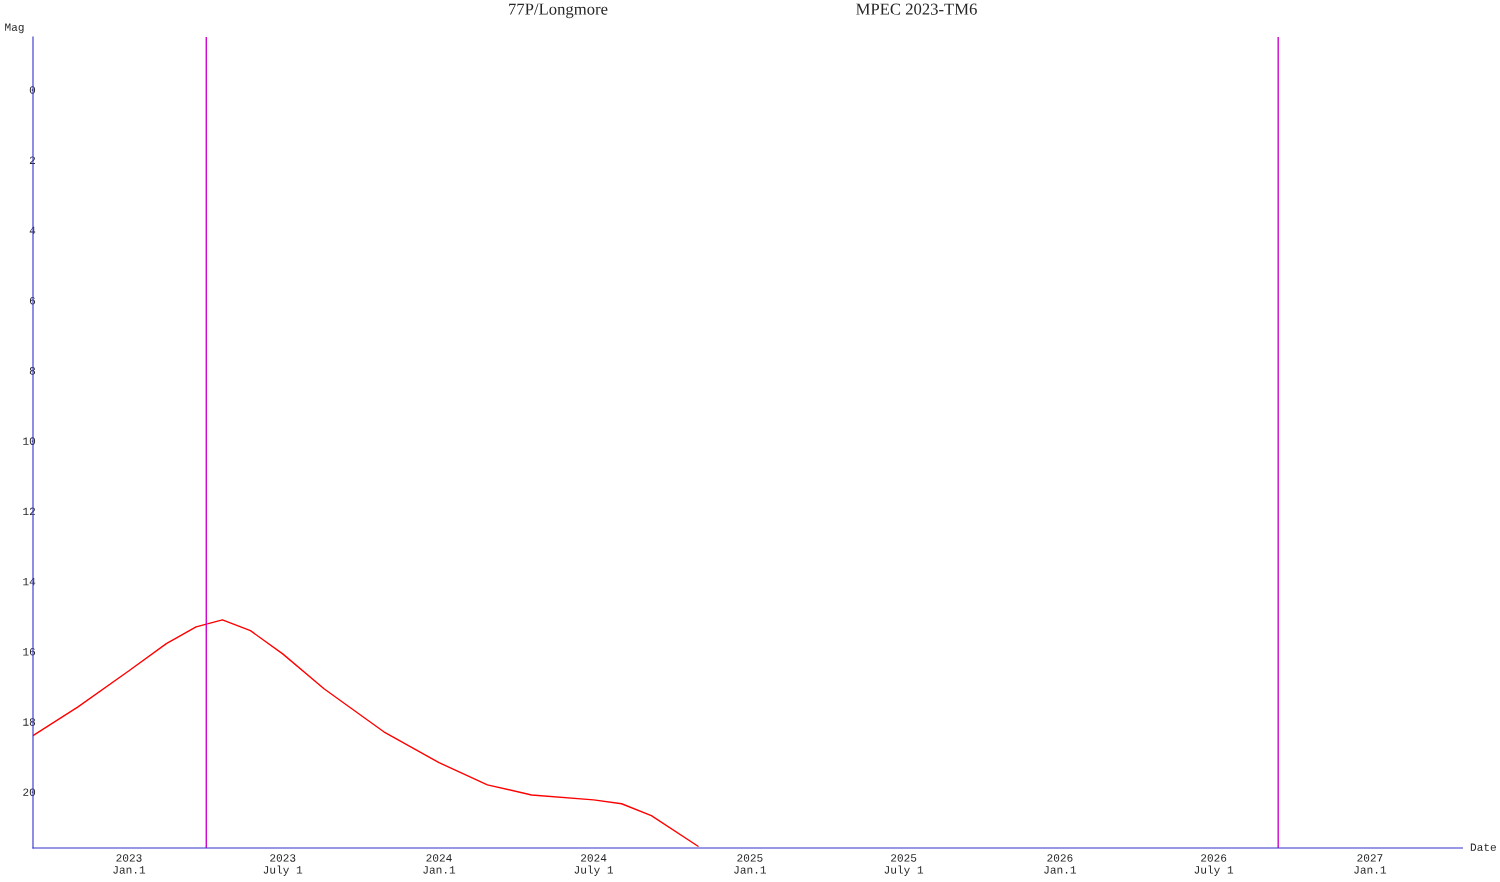  Describe the element at coordinates (14, 28) in the screenshot. I see `y-axis-title: Mag` at that location.